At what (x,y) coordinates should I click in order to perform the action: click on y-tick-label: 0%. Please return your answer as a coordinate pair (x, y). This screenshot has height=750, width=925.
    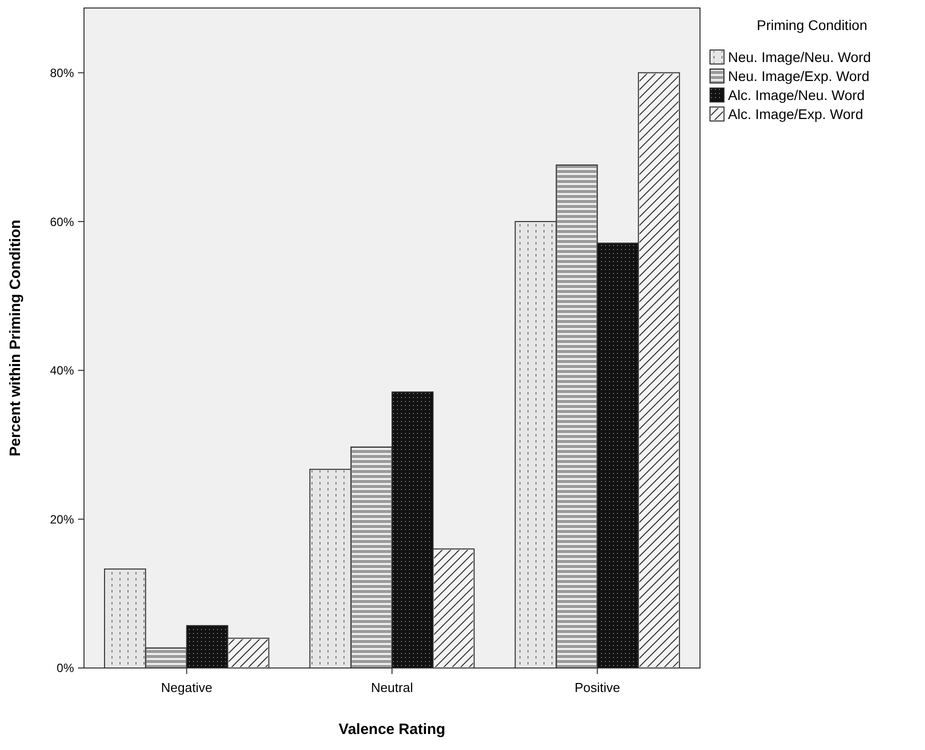
    Looking at the image, I should click on (65, 668).